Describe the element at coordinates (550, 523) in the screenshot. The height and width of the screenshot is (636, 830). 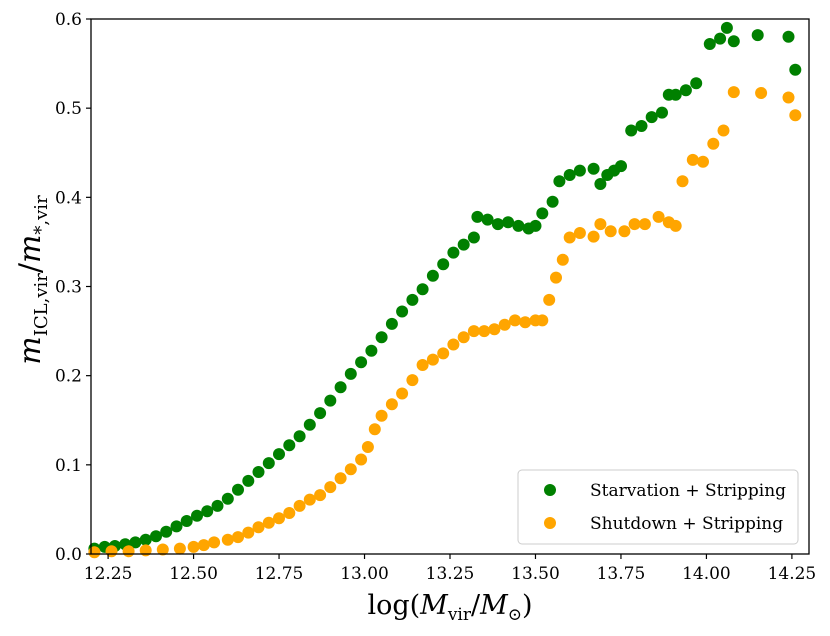
I see `legend-marker-shutdown` at that location.